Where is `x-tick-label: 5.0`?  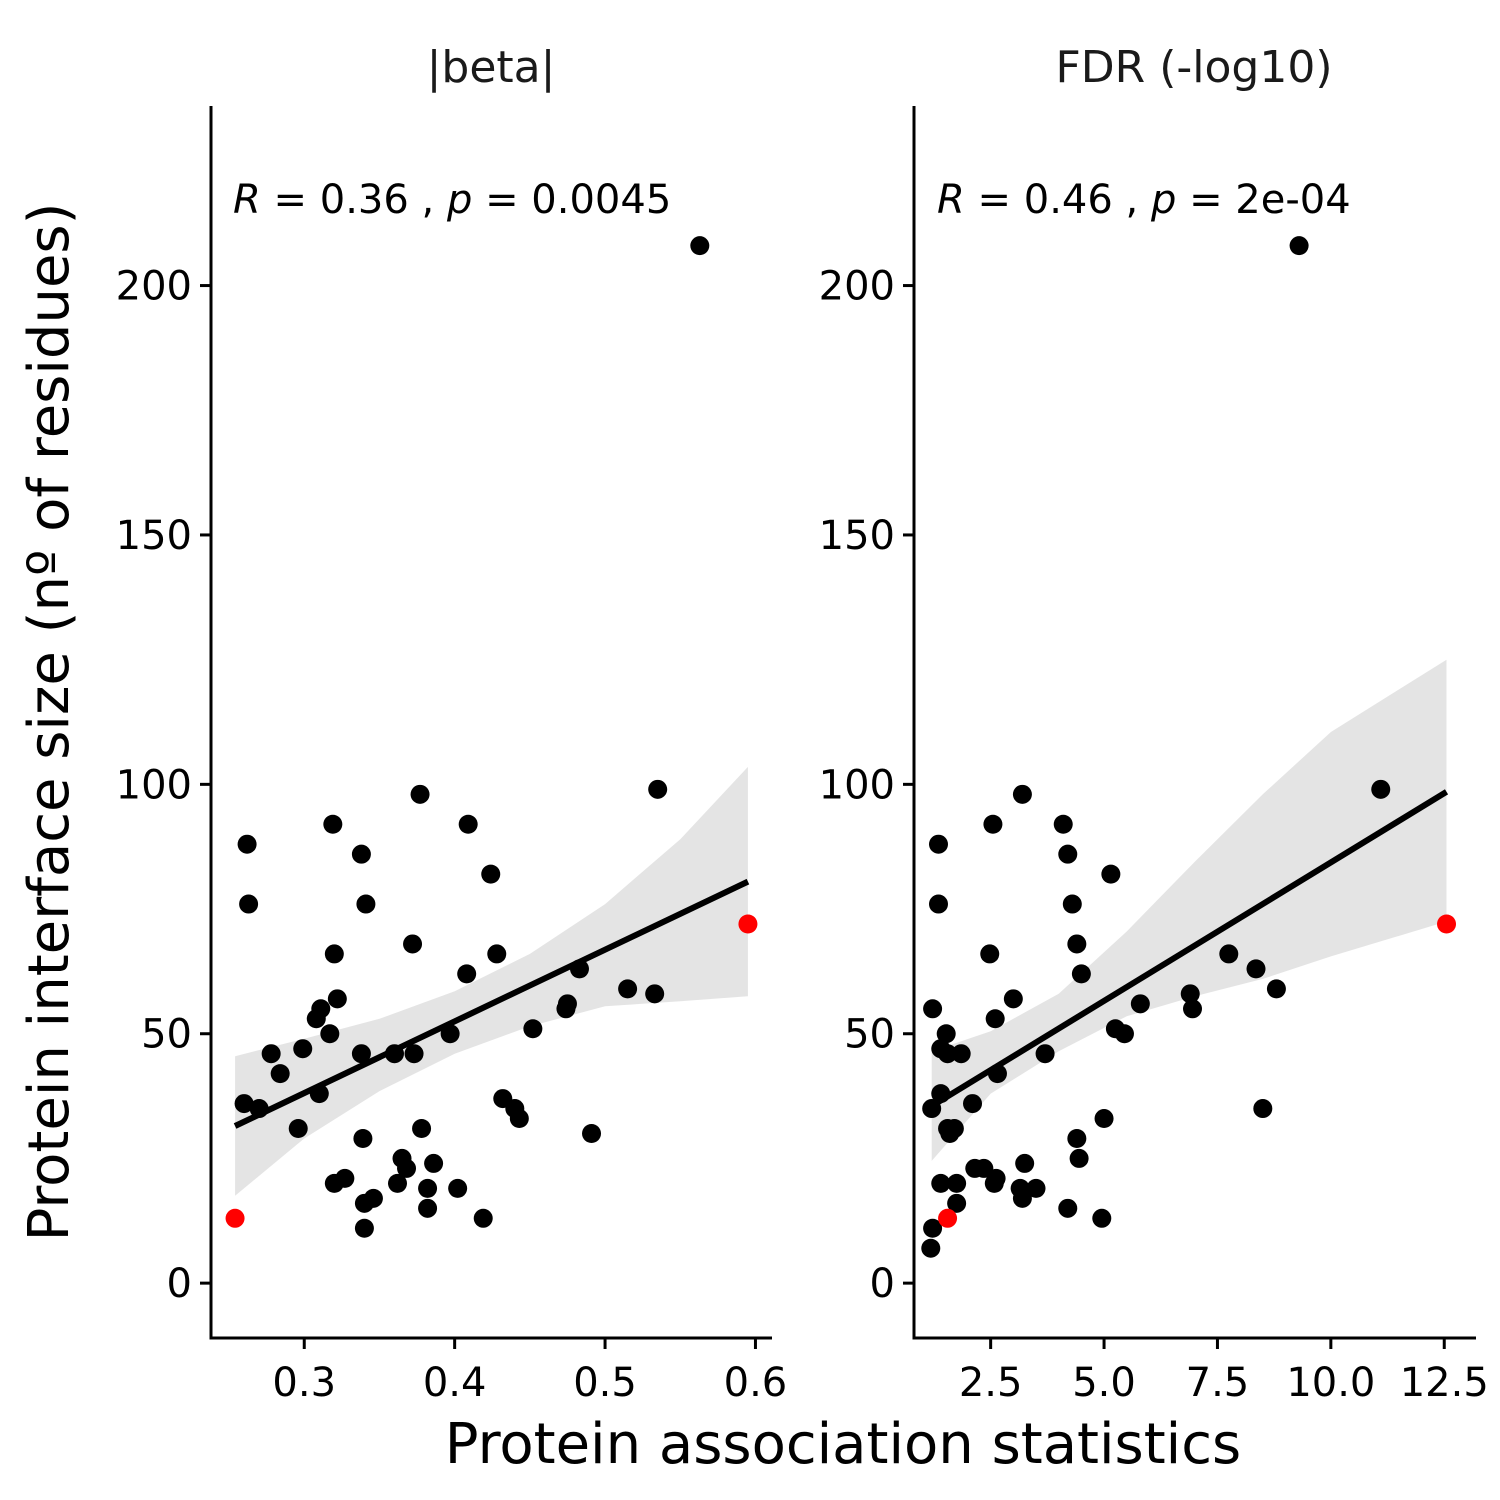
x-tick-label: 5.0 is located at coordinates (1104, 1383).